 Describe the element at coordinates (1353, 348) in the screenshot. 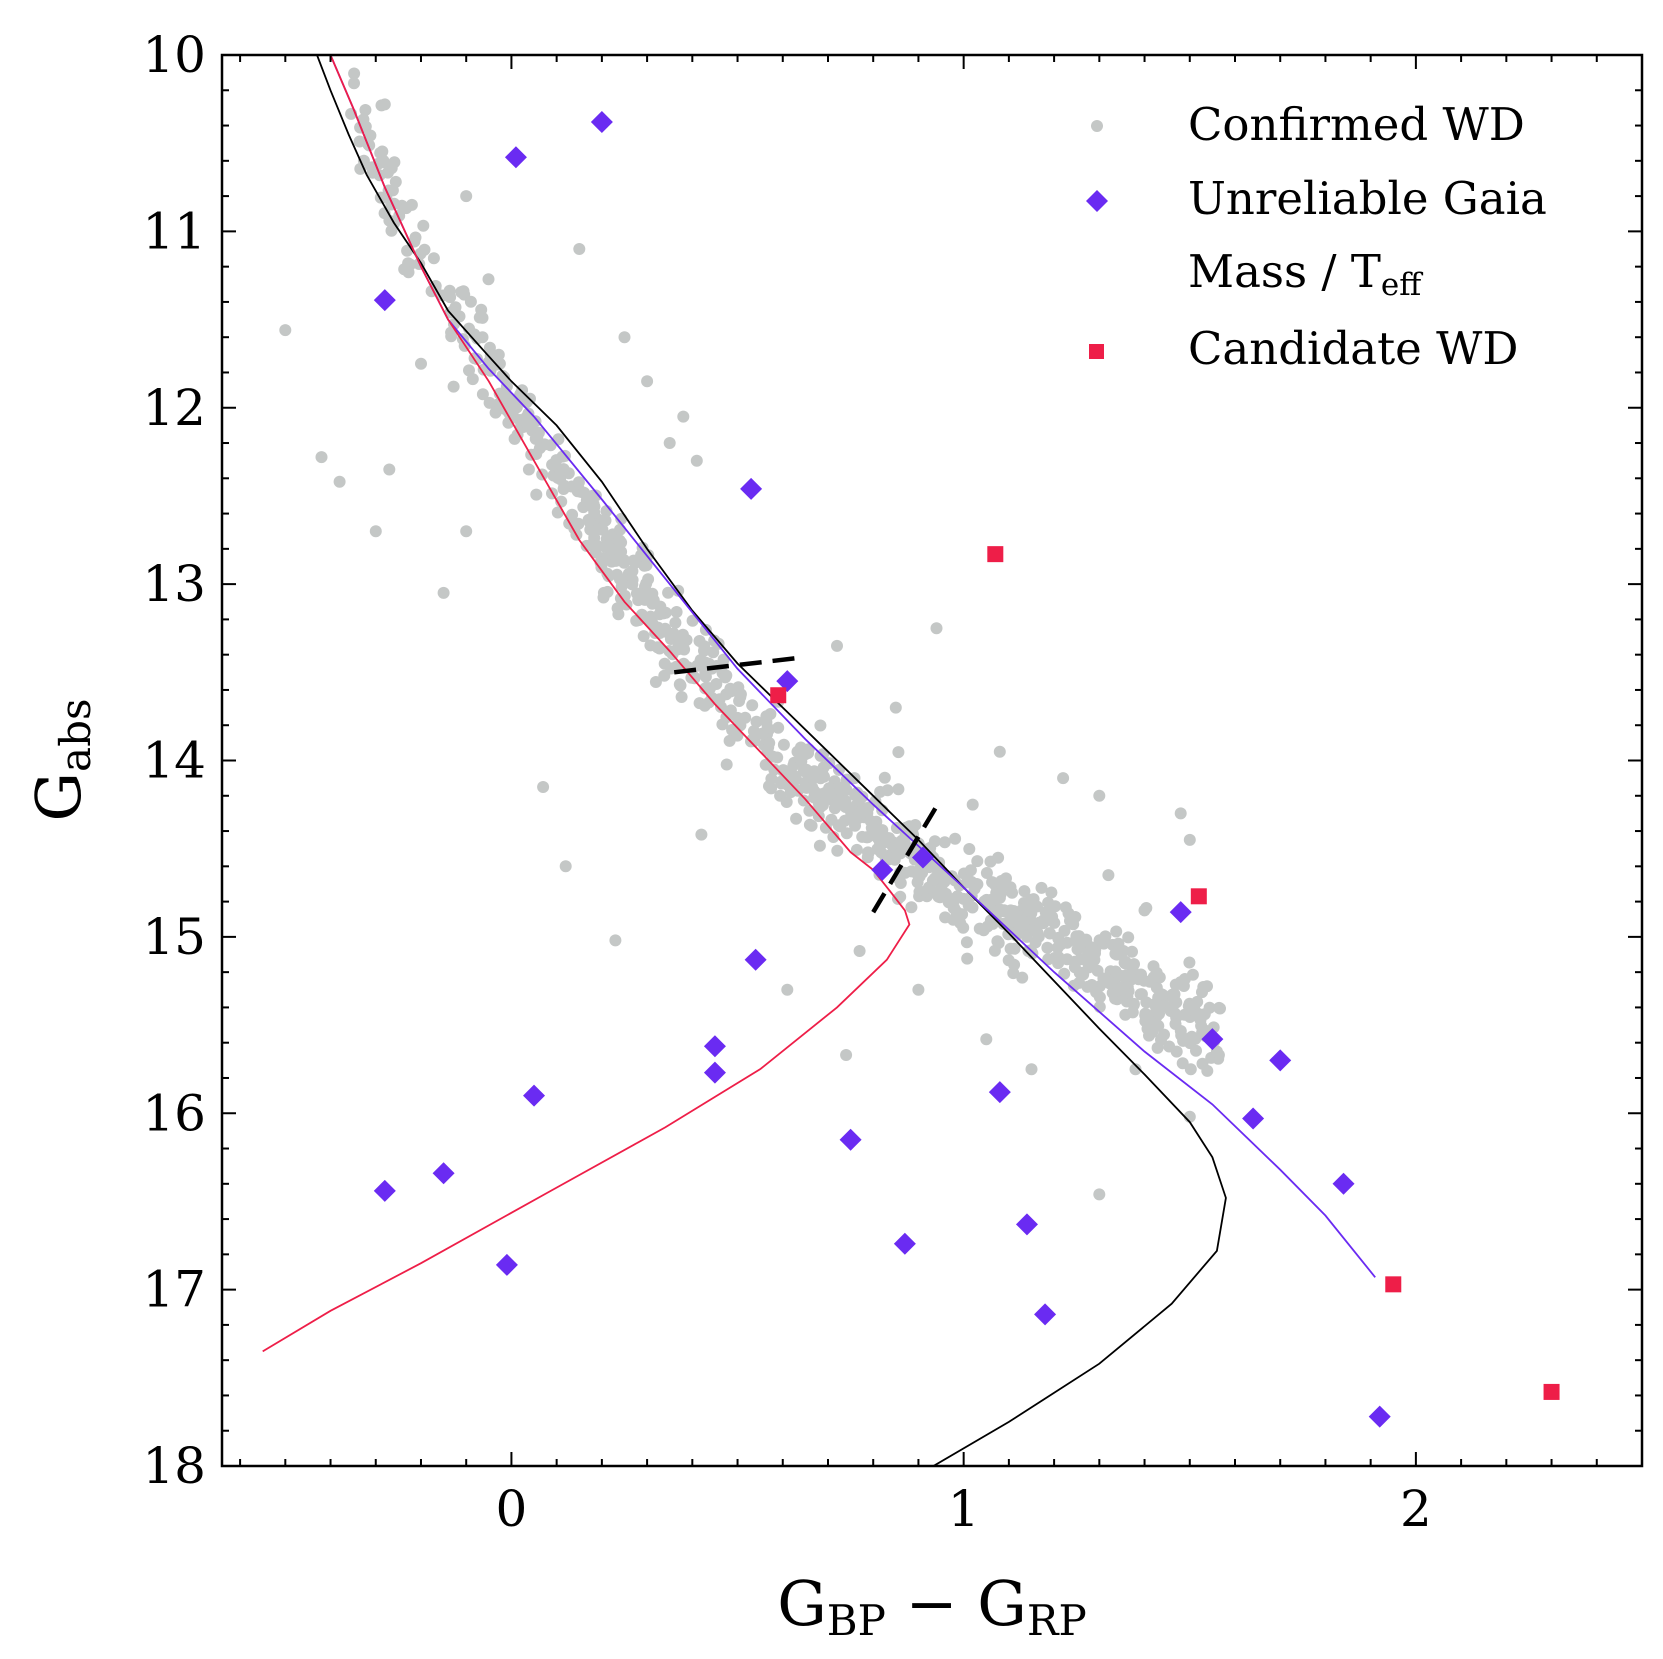

I see `legend-label-candidate: Candidate WD` at that location.